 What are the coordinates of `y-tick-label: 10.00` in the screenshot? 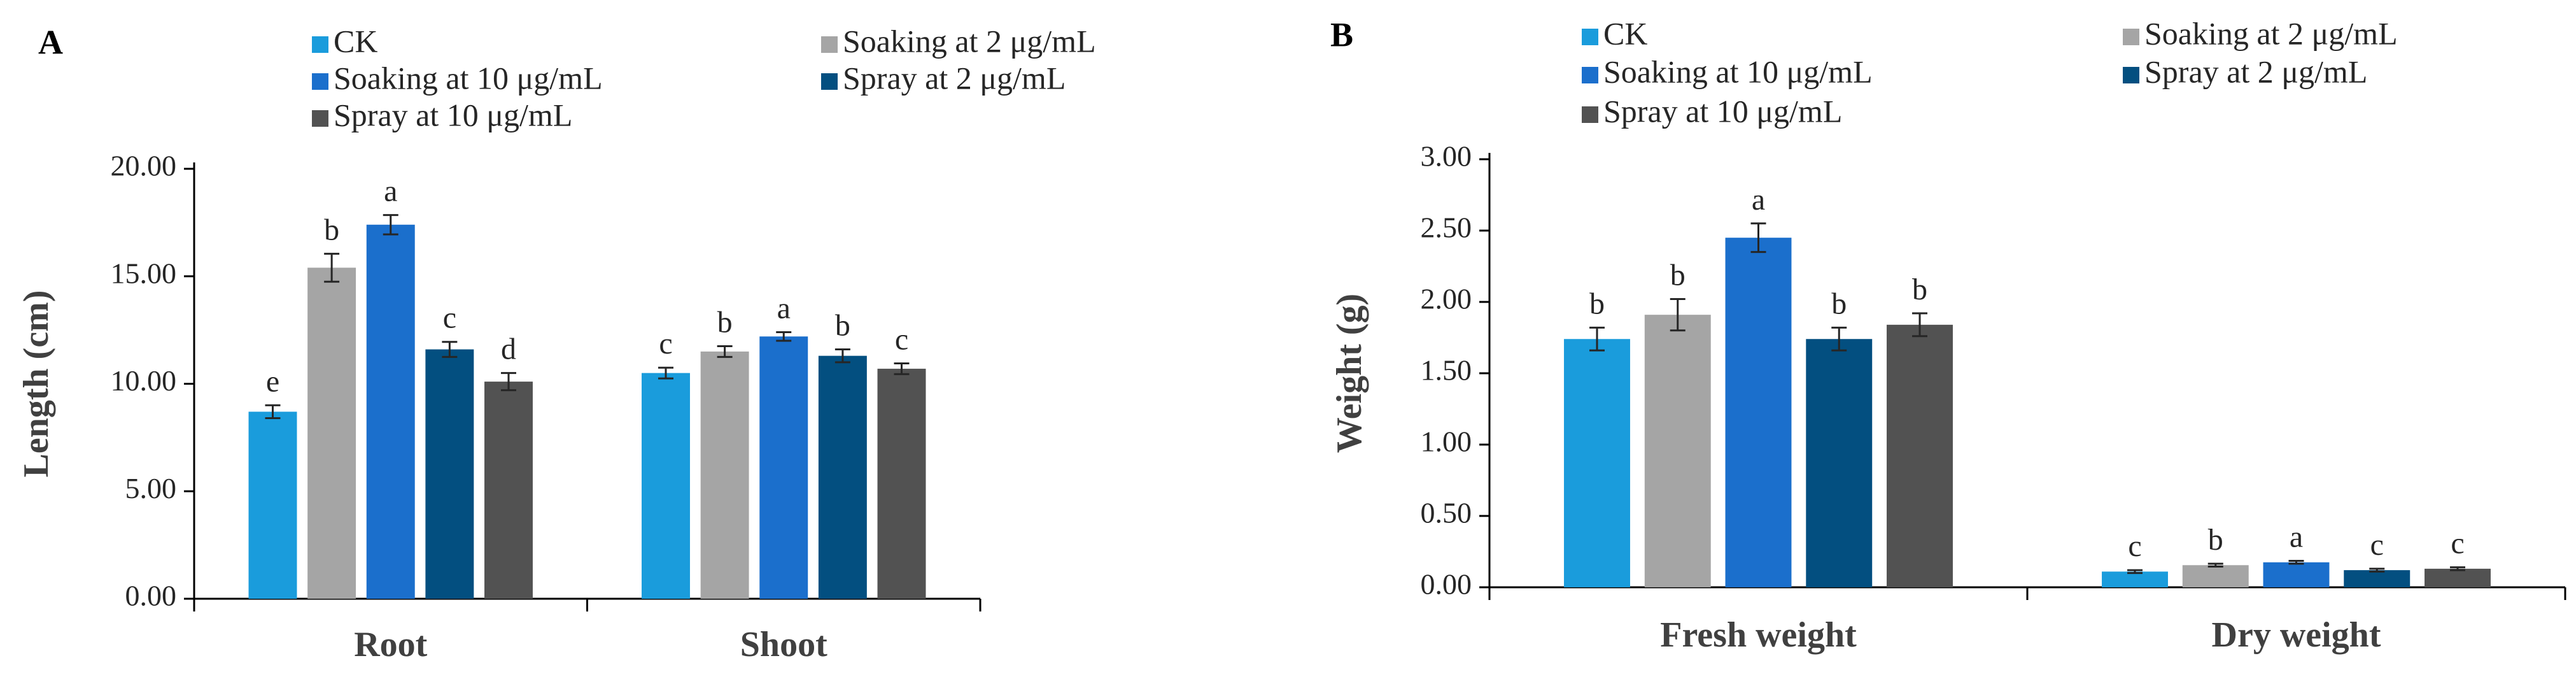 It's located at (144, 380).